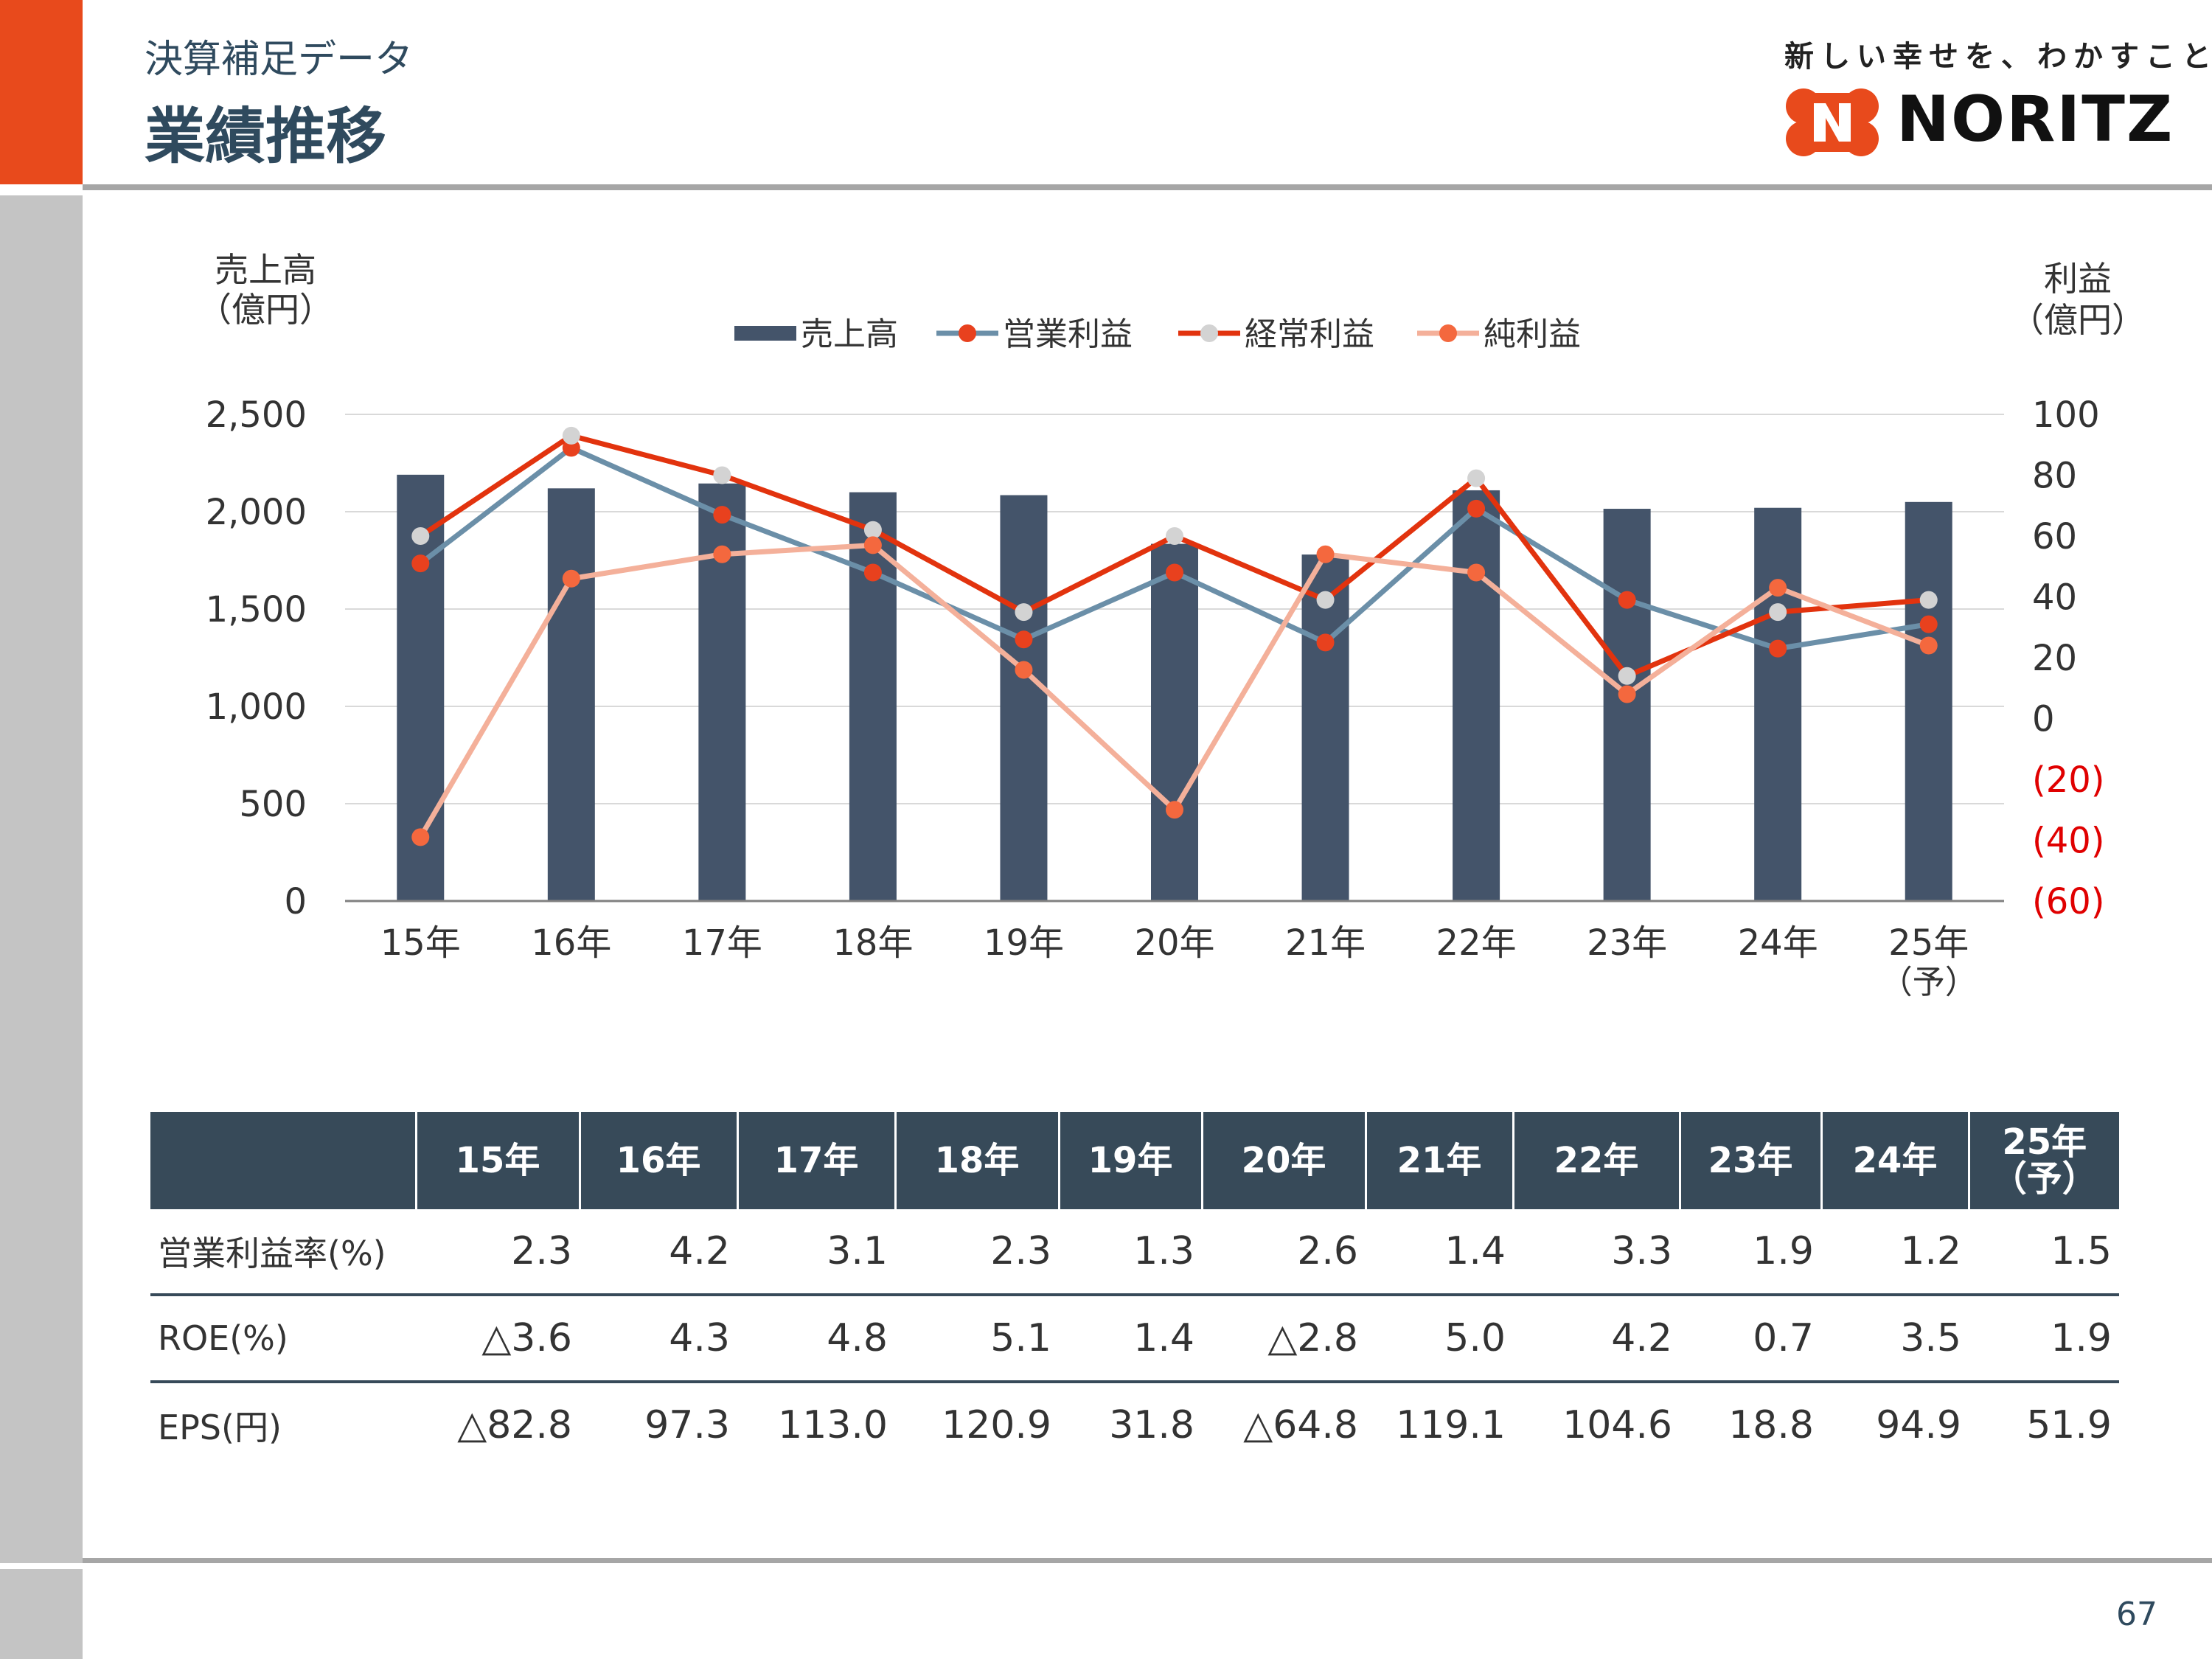 The image size is (2212, 1659). I want to click on table-row-label: ROE(%), so click(283, 1339).